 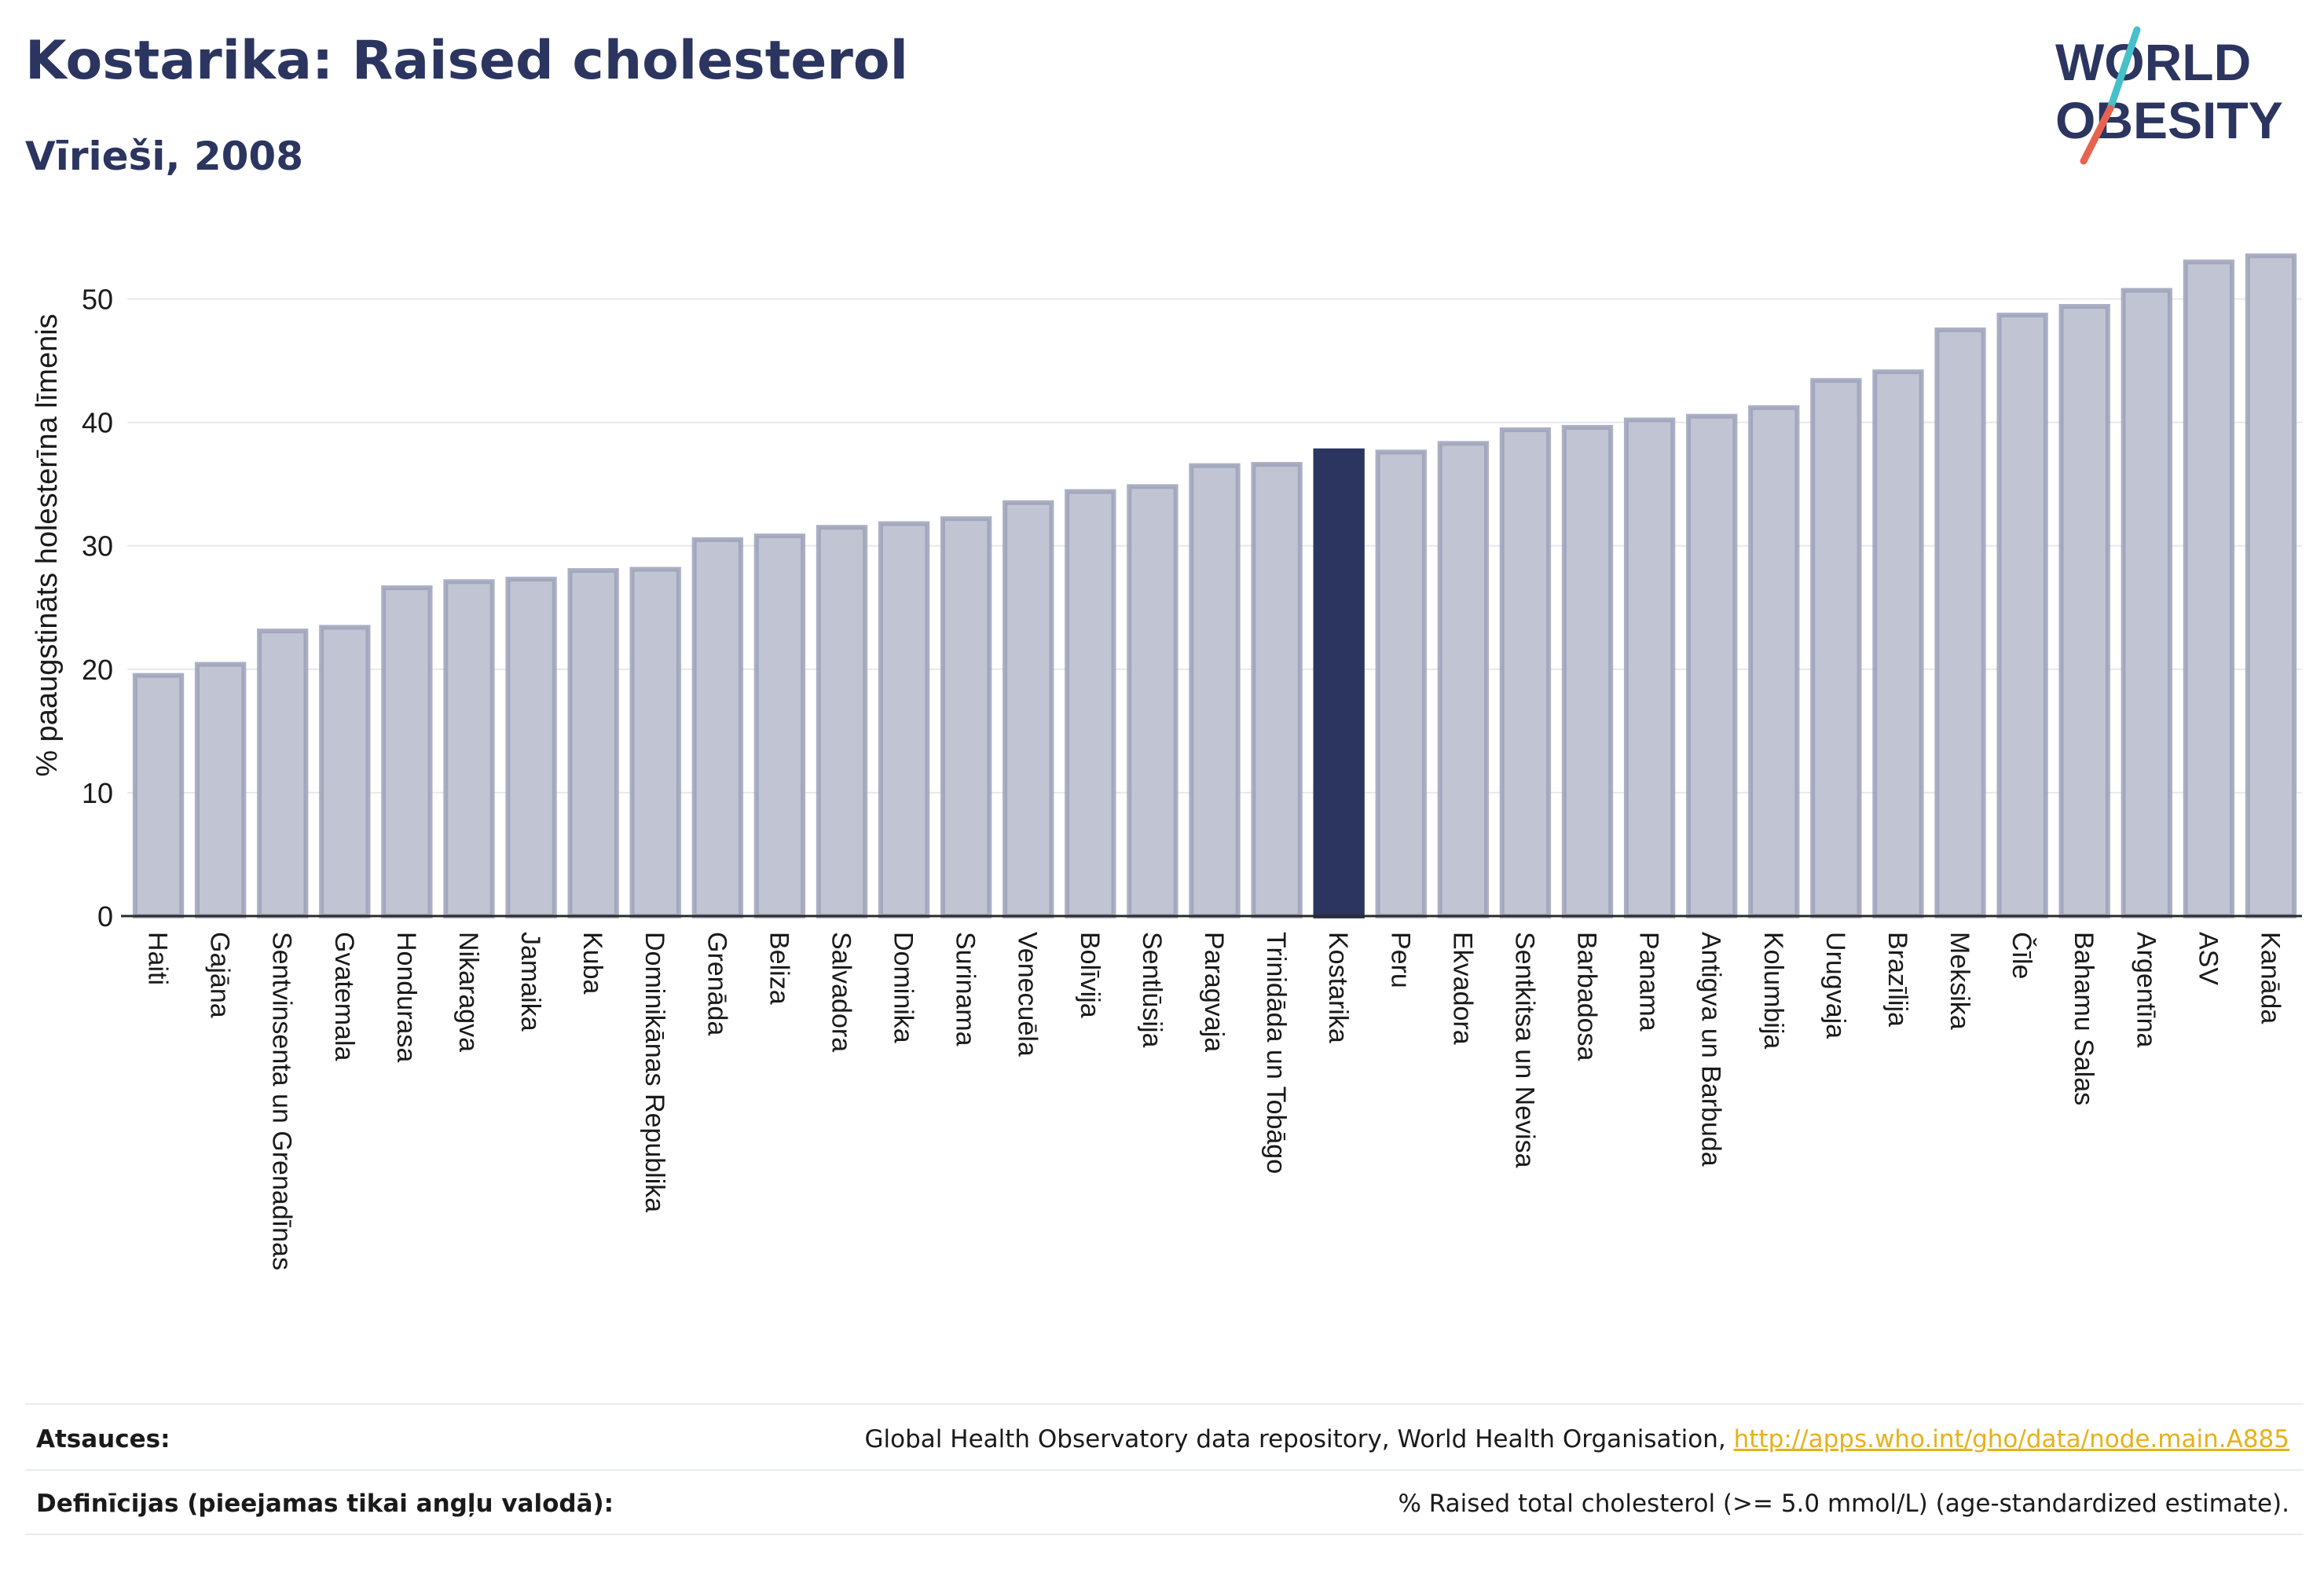 What do you see at coordinates (282, 1101) in the screenshot?
I see `x-tick-label: Sentvinsenta un Grenadīnas` at bounding box center [282, 1101].